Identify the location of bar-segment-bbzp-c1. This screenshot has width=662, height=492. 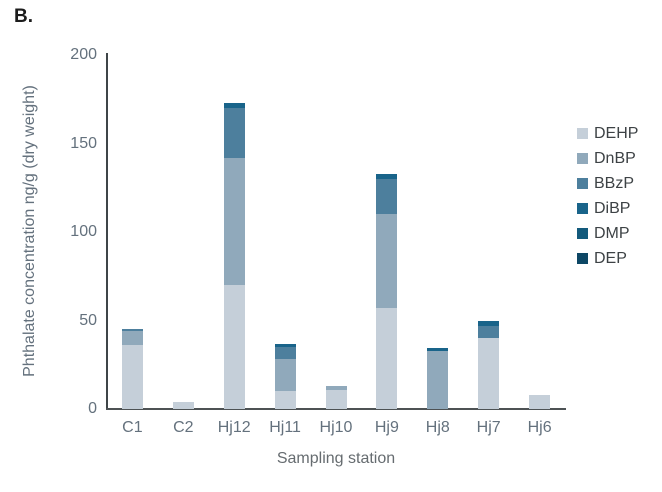
(132, 330).